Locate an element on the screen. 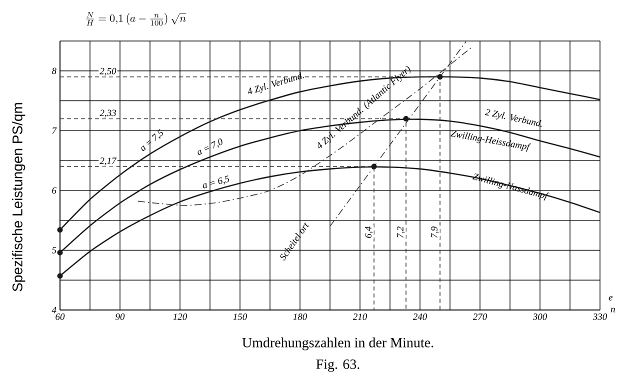 Image resolution: width=630 pixels, height=384 pixels. x-tick-label: 150 is located at coordinates (240, 317).